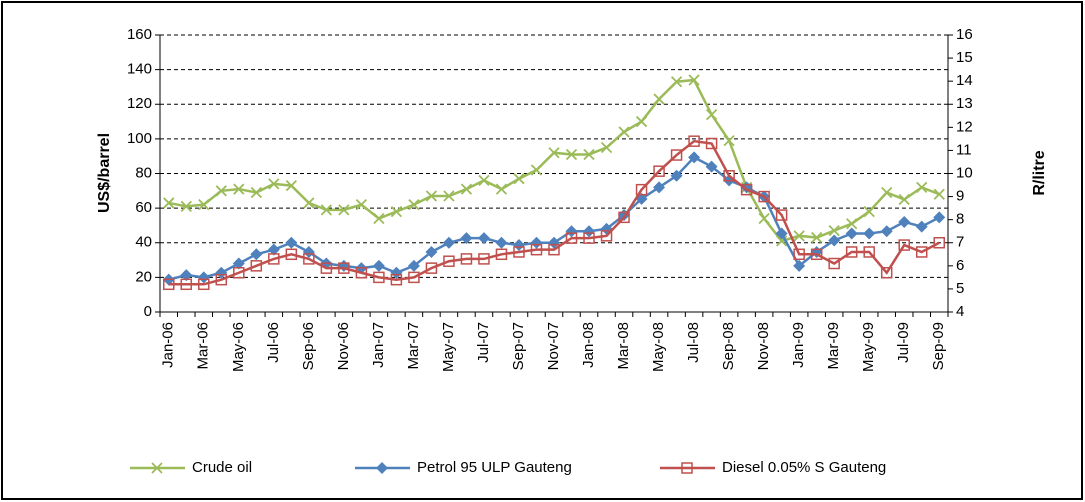 Image resolution: width=1085 pixels, height=502 pixels. What do you see at coordinates (222, 467) in the screenshot?
I see `legend-label: Crude oil` at bounding box center [222, 467].